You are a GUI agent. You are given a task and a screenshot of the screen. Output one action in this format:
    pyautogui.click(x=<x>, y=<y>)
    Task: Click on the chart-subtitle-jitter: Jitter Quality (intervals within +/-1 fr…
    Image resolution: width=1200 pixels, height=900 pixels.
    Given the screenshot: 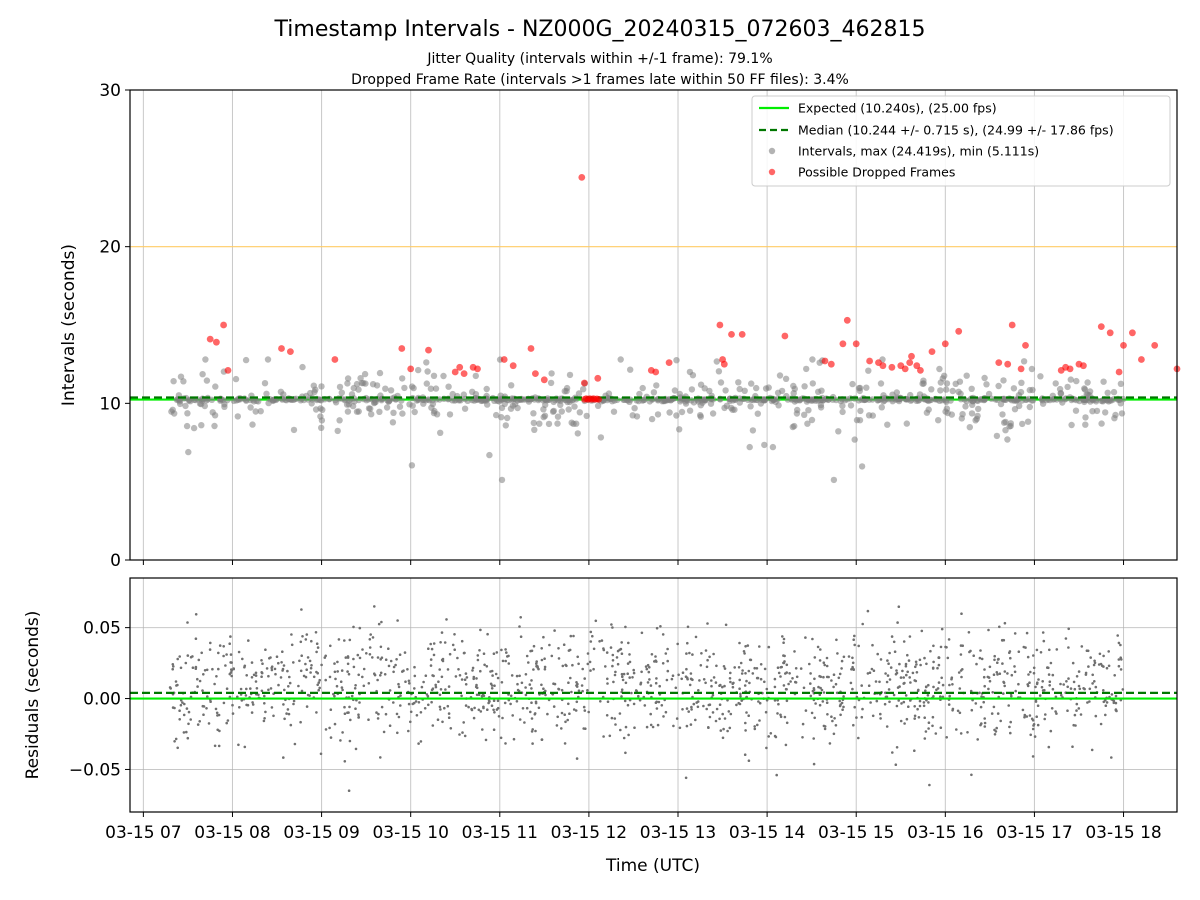 What is the action you would take?
    pyautogui.click(x=599, y=59)
    